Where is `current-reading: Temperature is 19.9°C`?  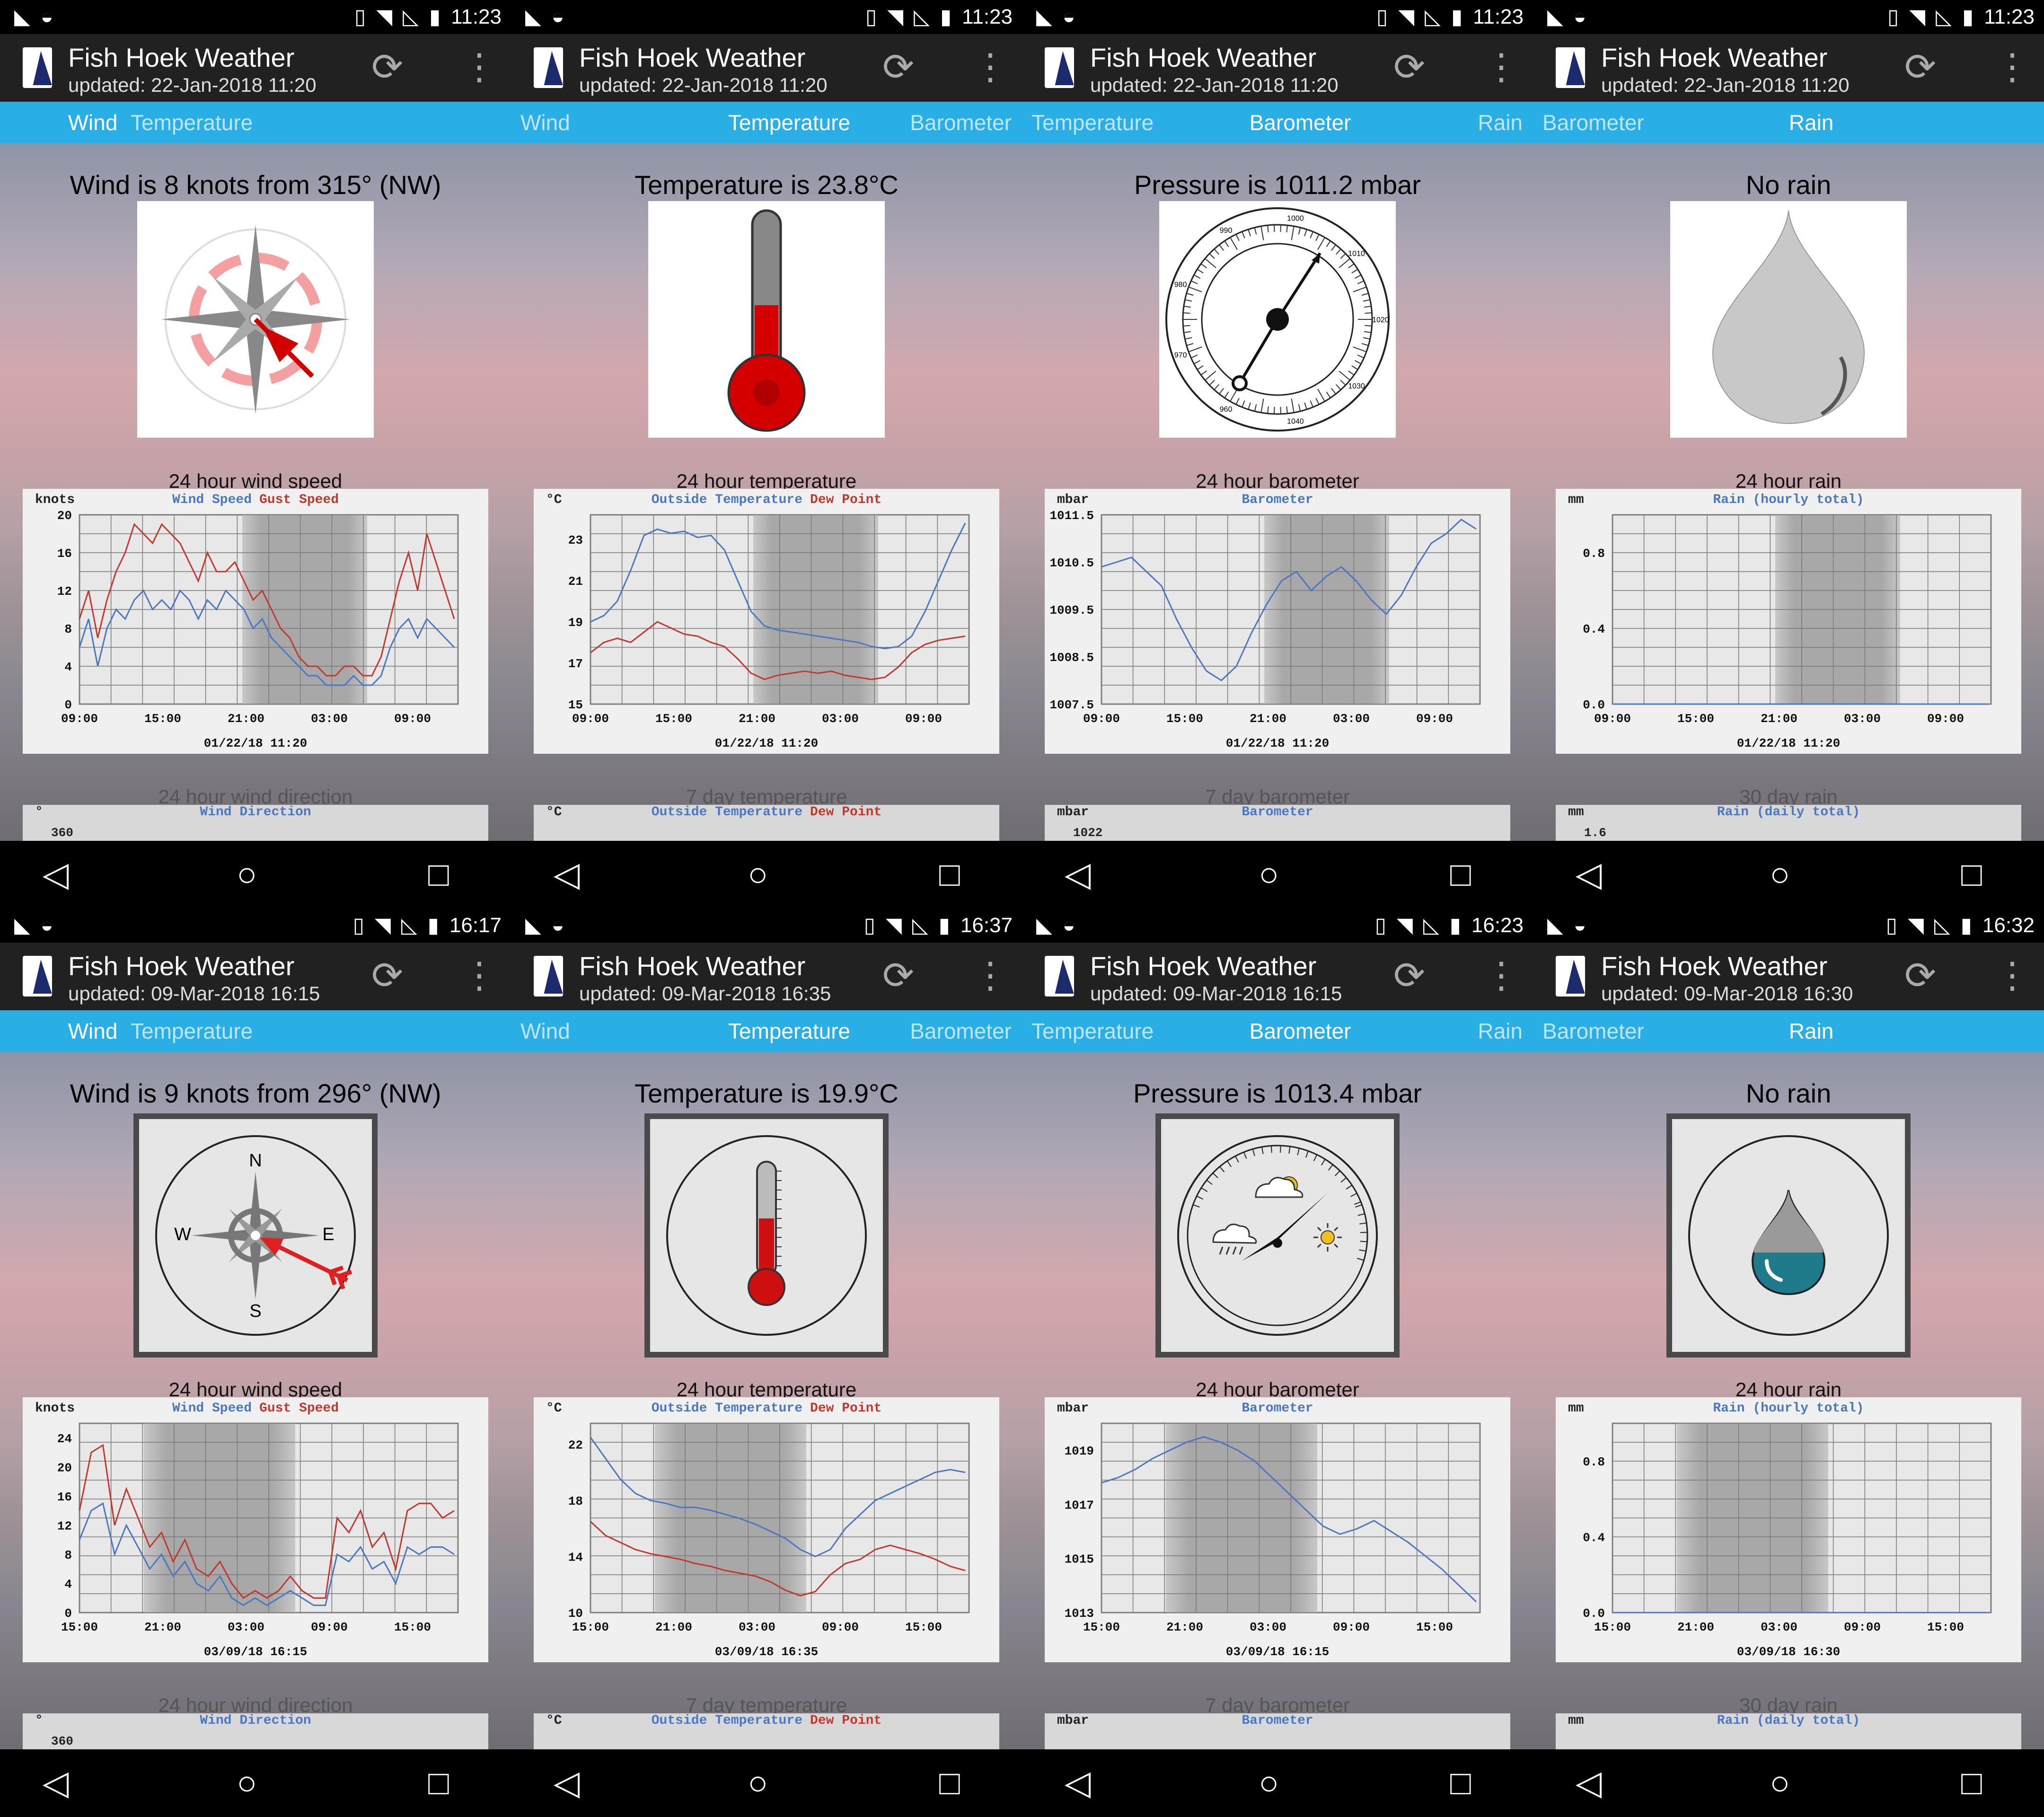 current-reading: Temperature is 19.9°C is located at coordinates (766, 1093).